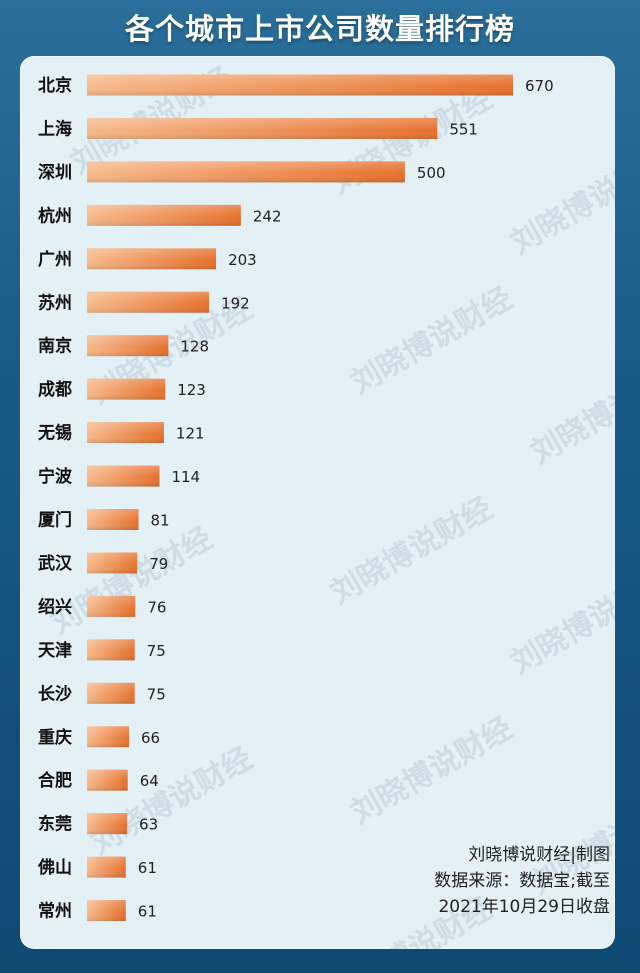  Describe the element at coordinates (55, 780) in the screenshot. I see `category-label: 合肥` at that location.